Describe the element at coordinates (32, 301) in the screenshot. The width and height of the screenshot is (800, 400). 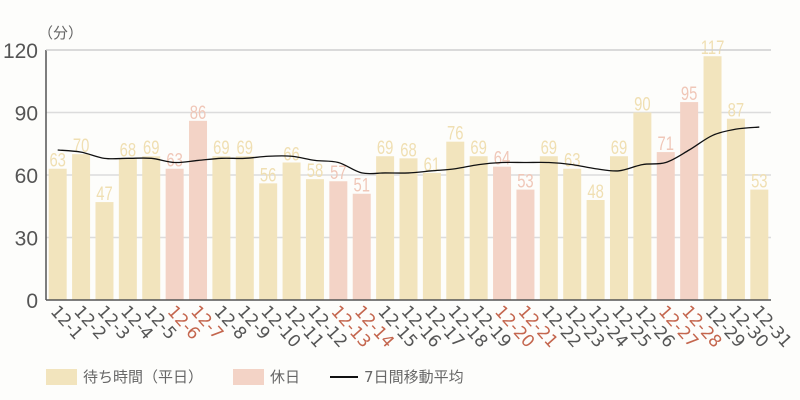
I see `y-tick-label: 0` at that location.